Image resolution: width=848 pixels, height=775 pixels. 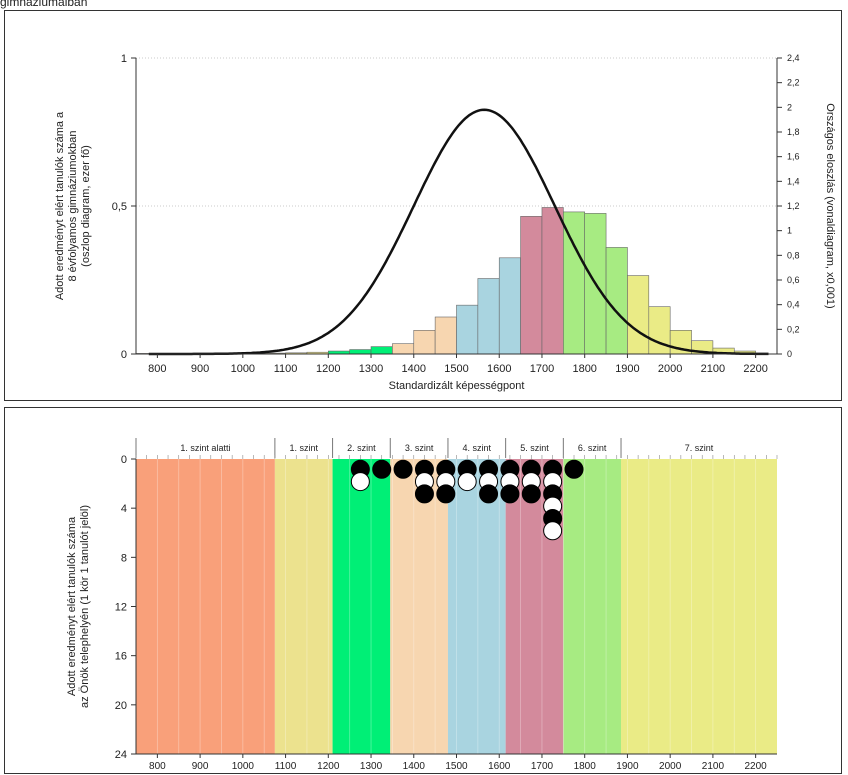 I want to click on y-tick-label-2: 8, so click(x=124, y=558).